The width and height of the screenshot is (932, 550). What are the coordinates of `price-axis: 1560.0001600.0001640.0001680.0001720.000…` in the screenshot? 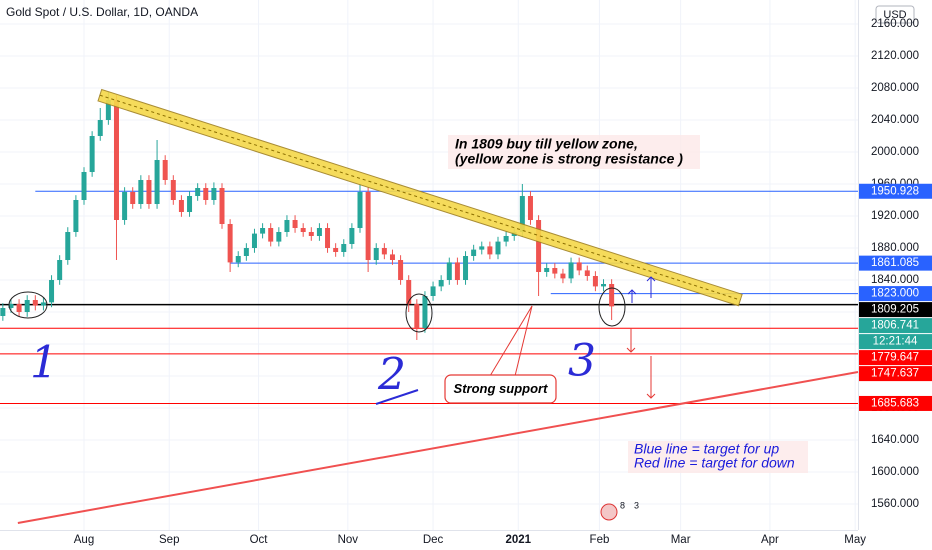 It's located at (895, 264).